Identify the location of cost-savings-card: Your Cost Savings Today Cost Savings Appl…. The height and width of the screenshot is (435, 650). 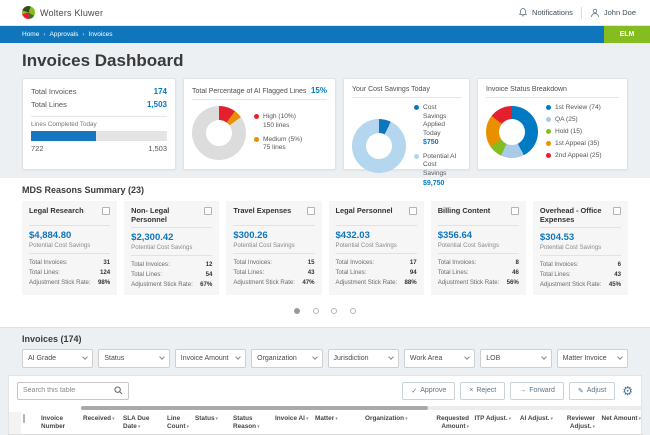
(406, 132).